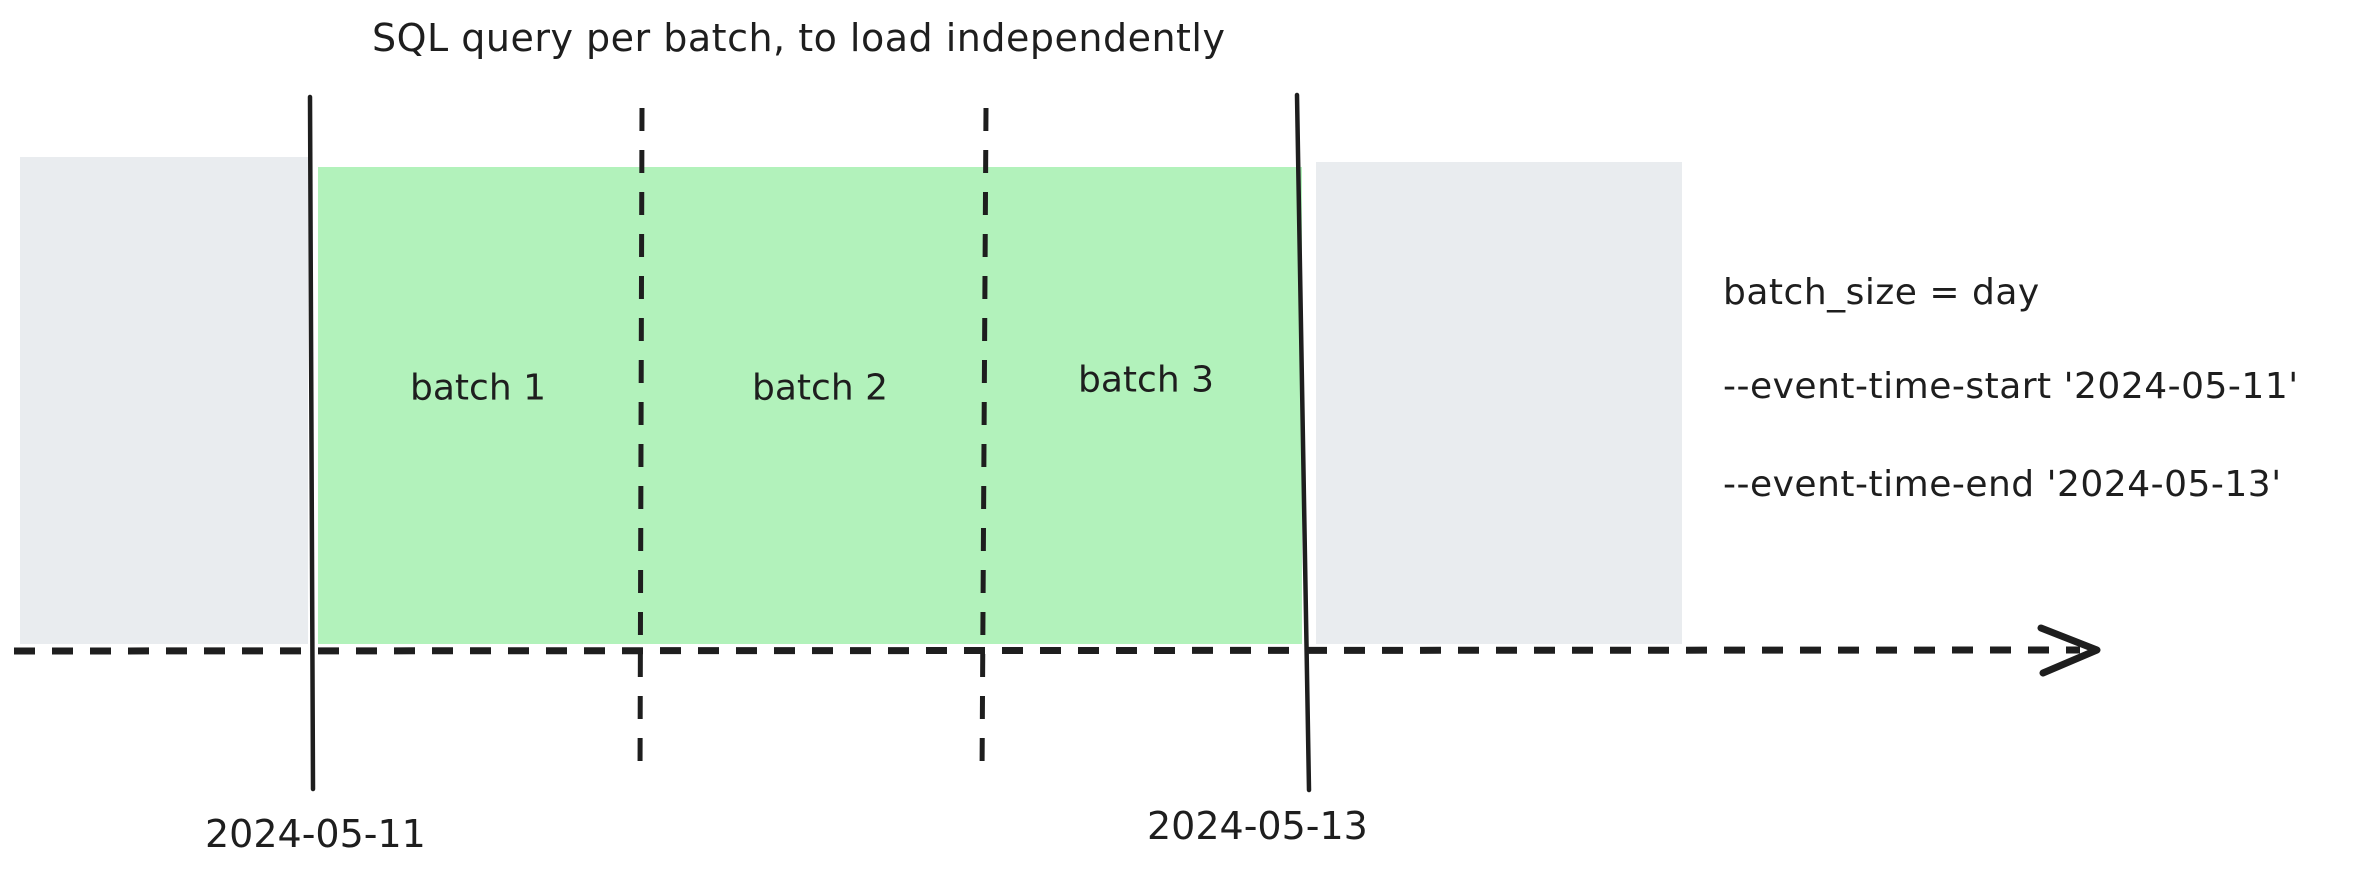 This screenshot has height=891, width=2361. What do you see at coordinates (2069, 650) in the screenshot?
I see `time-axis-arrow-icon` at bounding box center [2069, 650].